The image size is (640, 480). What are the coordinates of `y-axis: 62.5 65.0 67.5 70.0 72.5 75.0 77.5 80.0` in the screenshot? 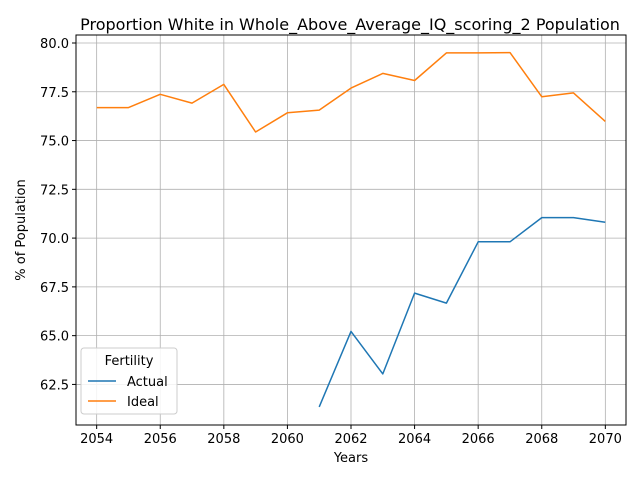 It's located at (58, 215).